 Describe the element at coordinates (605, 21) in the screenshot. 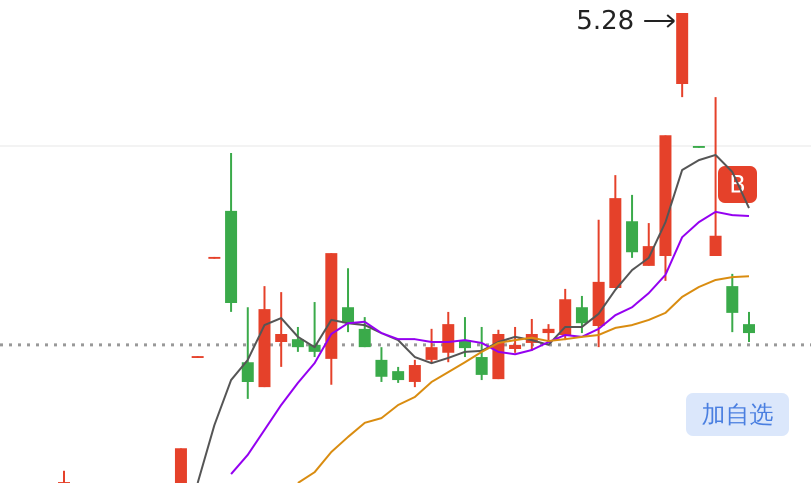

I see `annotation: 5.28` at that location.